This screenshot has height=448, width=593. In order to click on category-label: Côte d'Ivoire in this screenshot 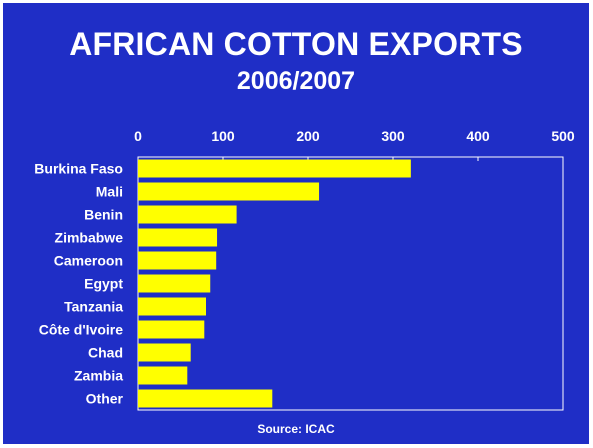, I will do `click(81, 330)`.